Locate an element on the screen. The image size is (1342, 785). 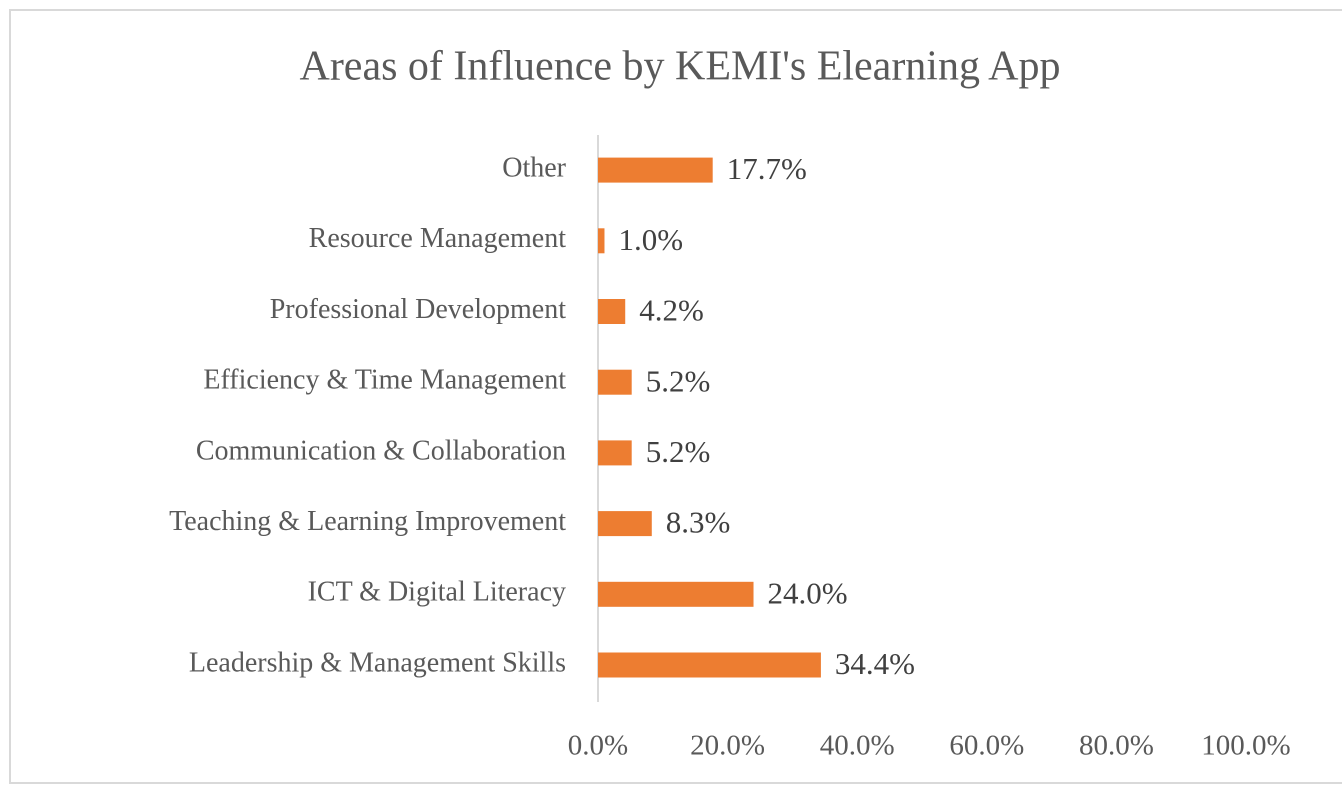
x-tick-label: 100.0% is located at coordinates (1245, 746).